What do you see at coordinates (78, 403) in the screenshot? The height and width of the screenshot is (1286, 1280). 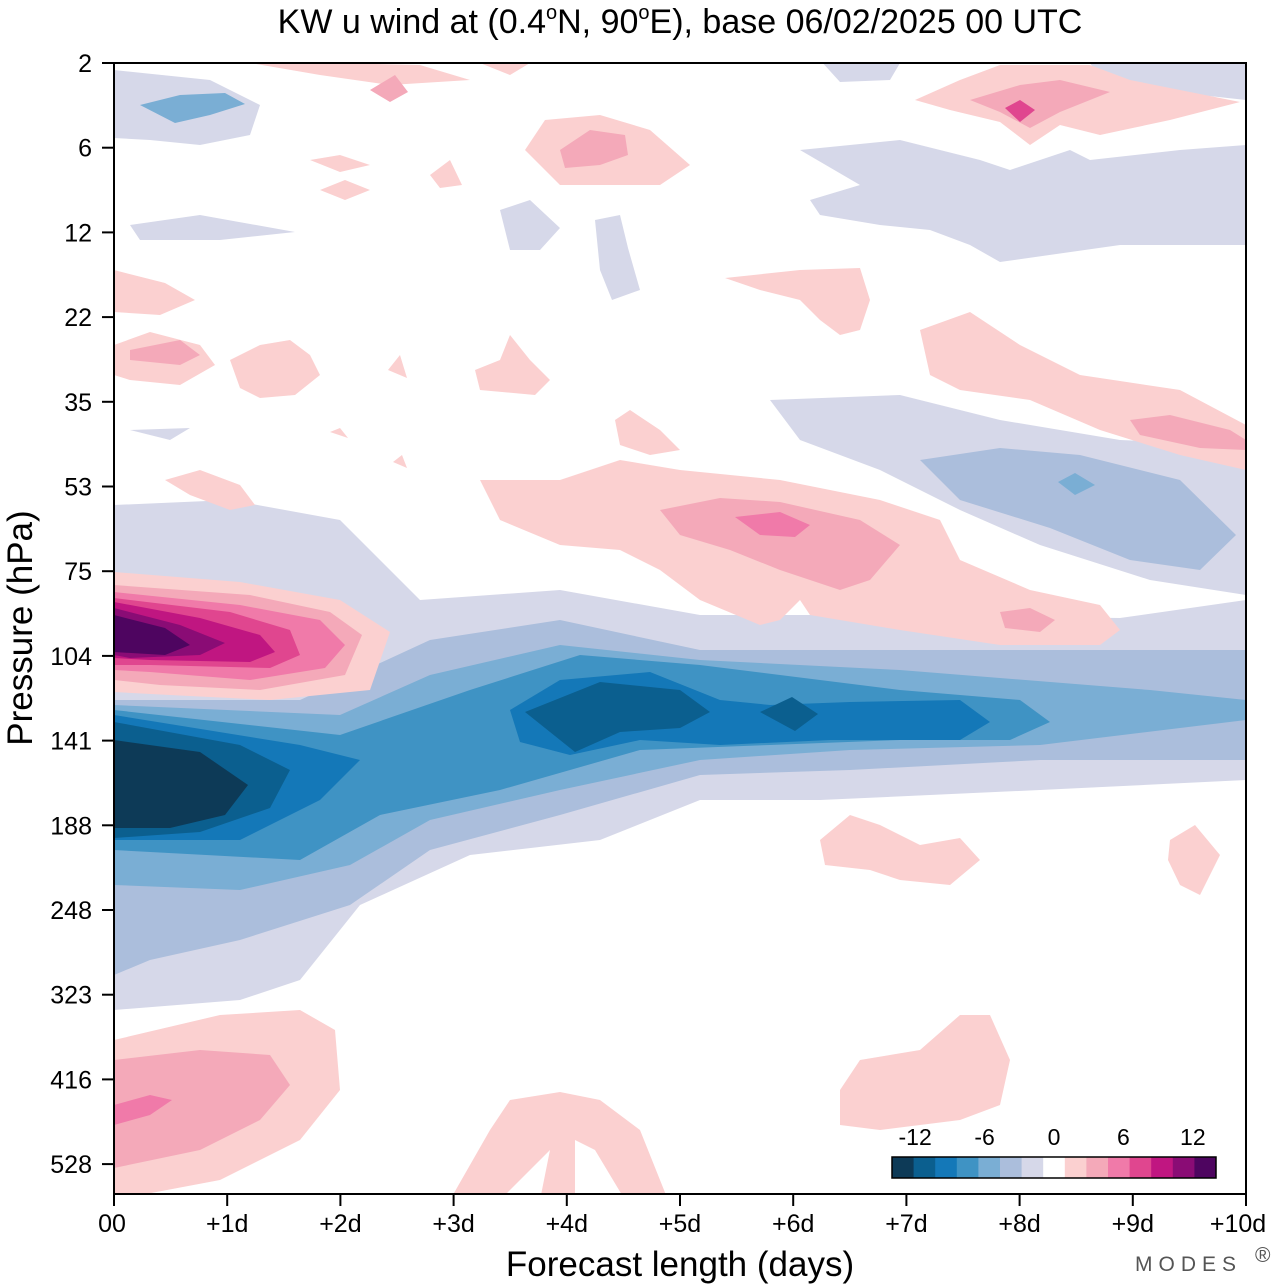 I see `y-tick-label: 35` at bounding box center [78, 403].